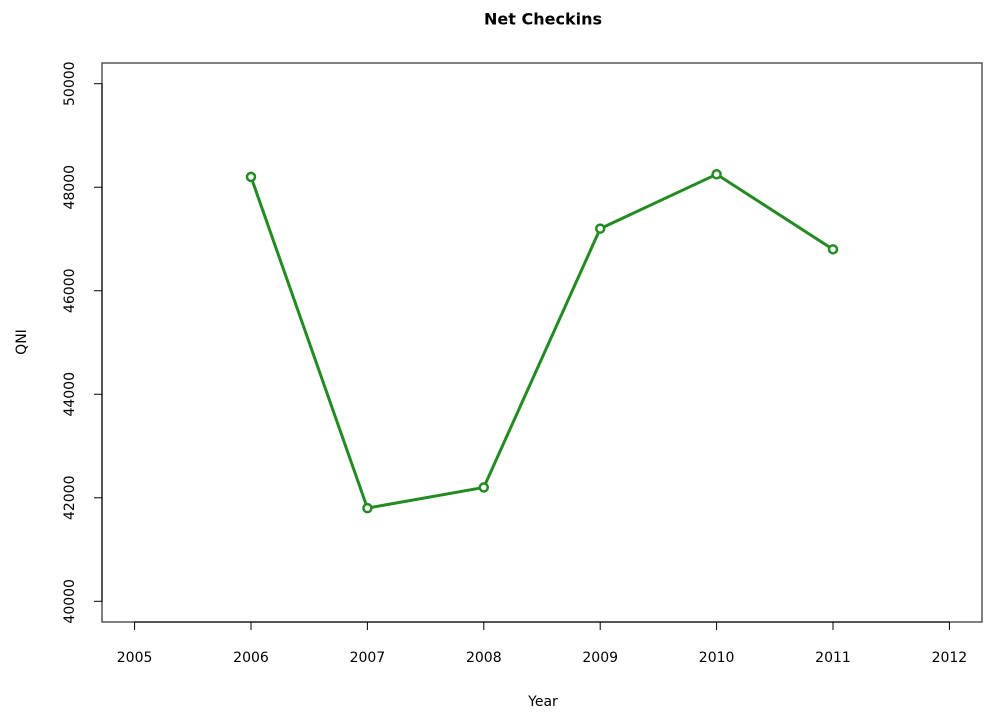 The width and height of the screenshot is (984, 712). I want to click on x-tick-label: 2011, so click(833, 658).